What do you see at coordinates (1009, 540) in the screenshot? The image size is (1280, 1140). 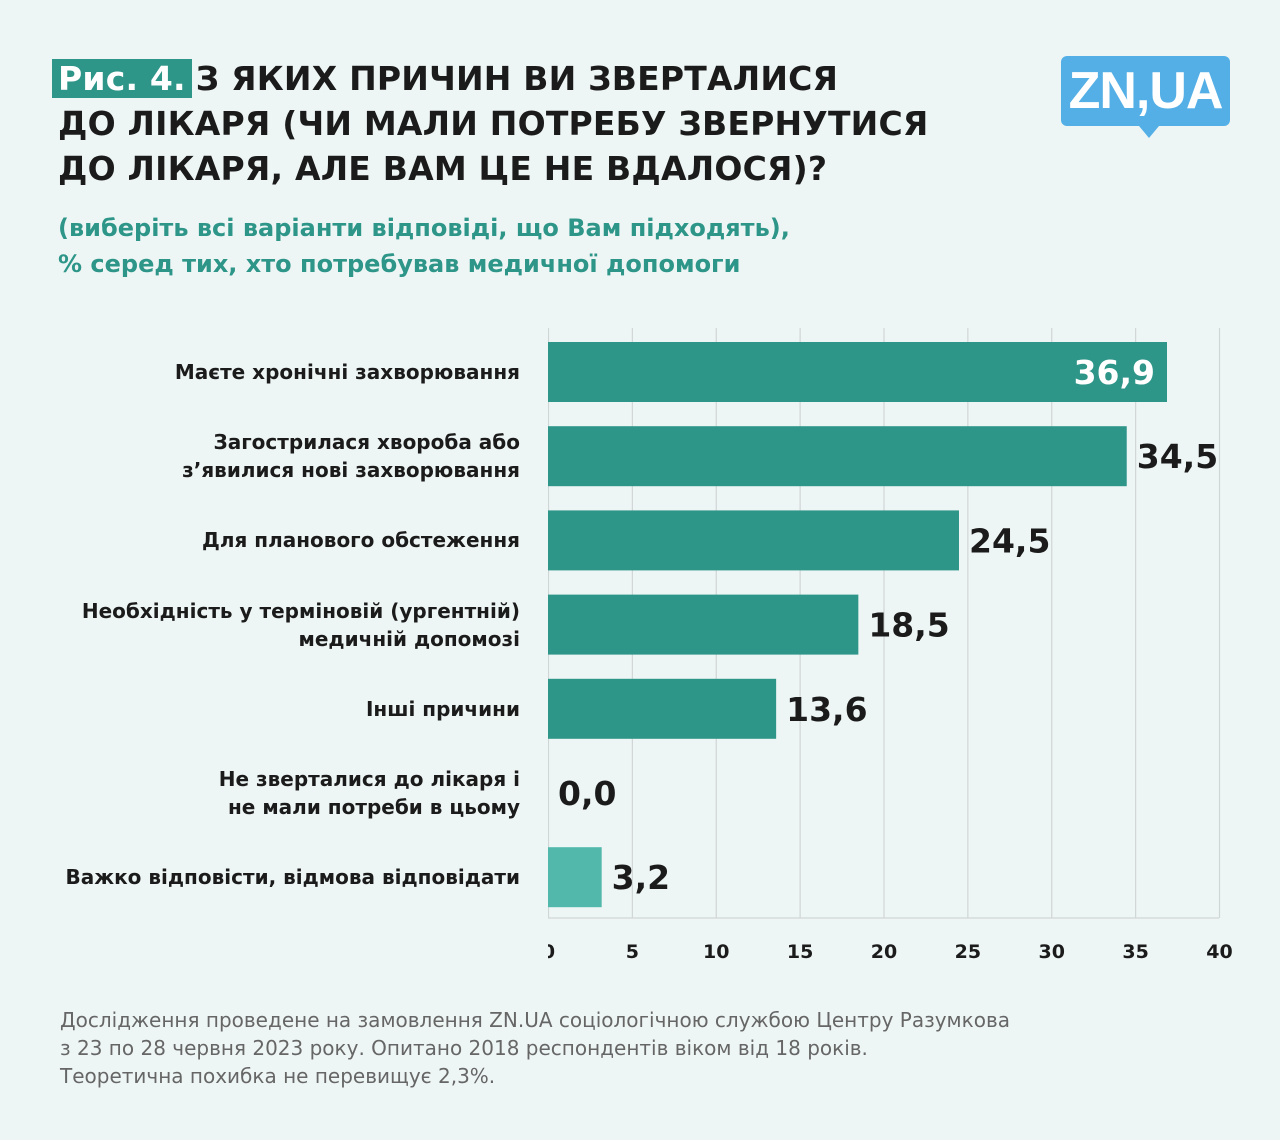 I see `value-label: 24,5` at bounding box center [1009, 540].